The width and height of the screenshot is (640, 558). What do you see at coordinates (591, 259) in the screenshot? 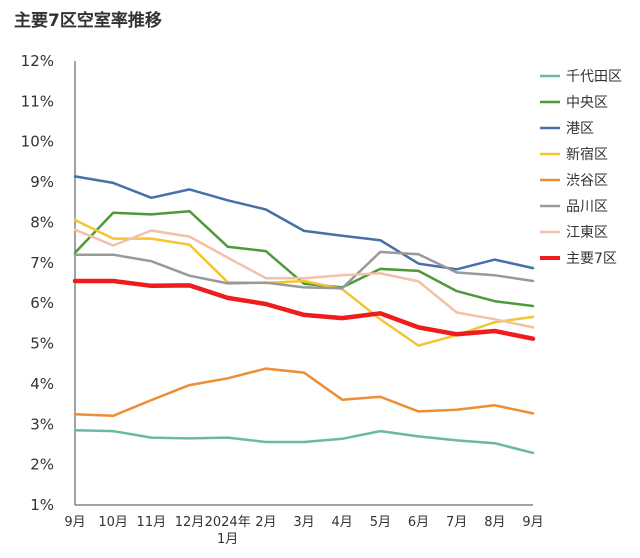
I see `legend-label: 主要7区` at bounding box center [591, 259].